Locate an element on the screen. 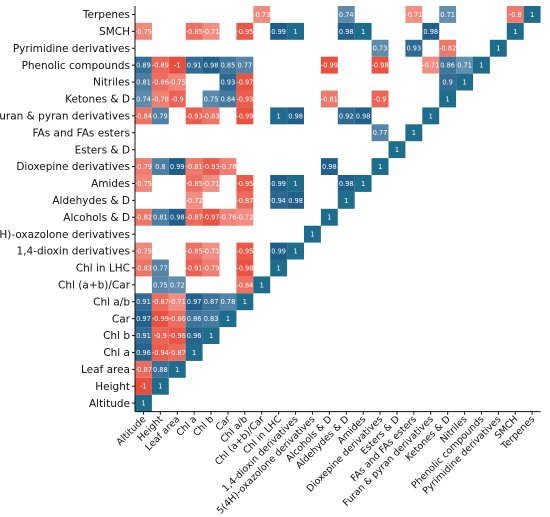 This screenshot has width=550, height=517. y-tick-label: Amides is located at coordinates (110, 184).